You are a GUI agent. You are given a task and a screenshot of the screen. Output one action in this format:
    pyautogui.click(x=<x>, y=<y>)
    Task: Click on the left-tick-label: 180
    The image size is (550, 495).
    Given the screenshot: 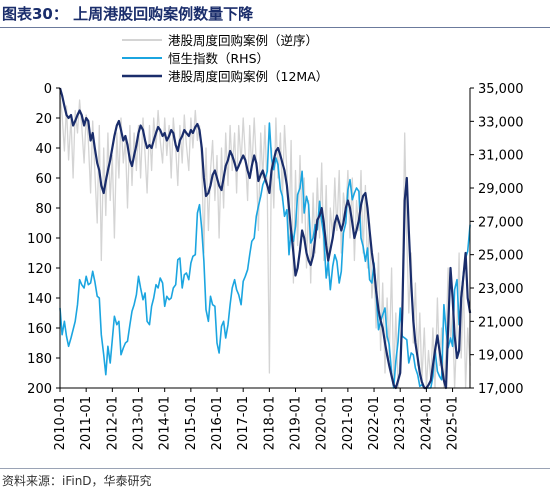 What is the action you would take?
    pyautogui.click(x=39, y=359)
    